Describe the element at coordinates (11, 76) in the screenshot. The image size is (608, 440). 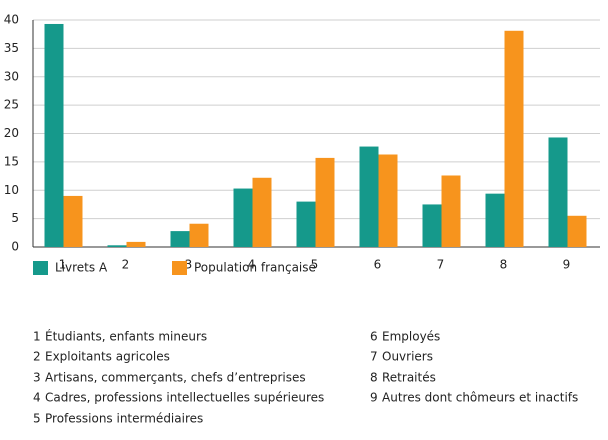
I see `y-tick-label: 30` at that location.